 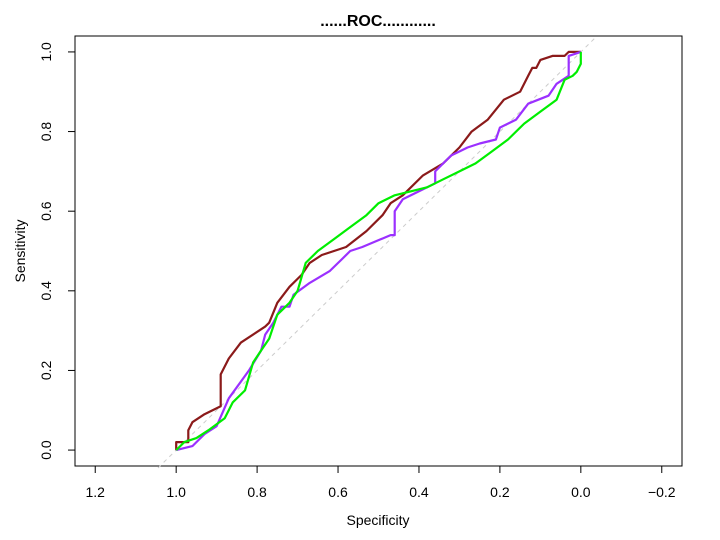 I want to click on x-tick-label: −0.2, so click(x=662, y=492).